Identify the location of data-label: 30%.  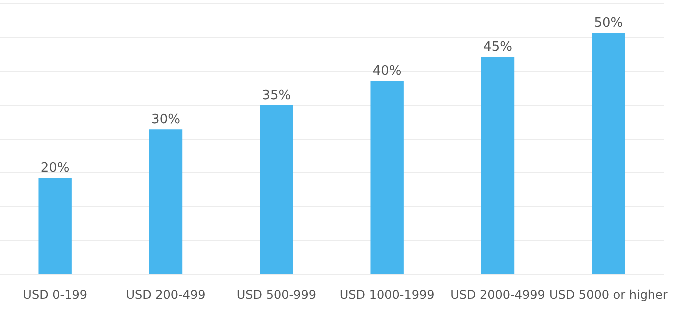
(166, 120).